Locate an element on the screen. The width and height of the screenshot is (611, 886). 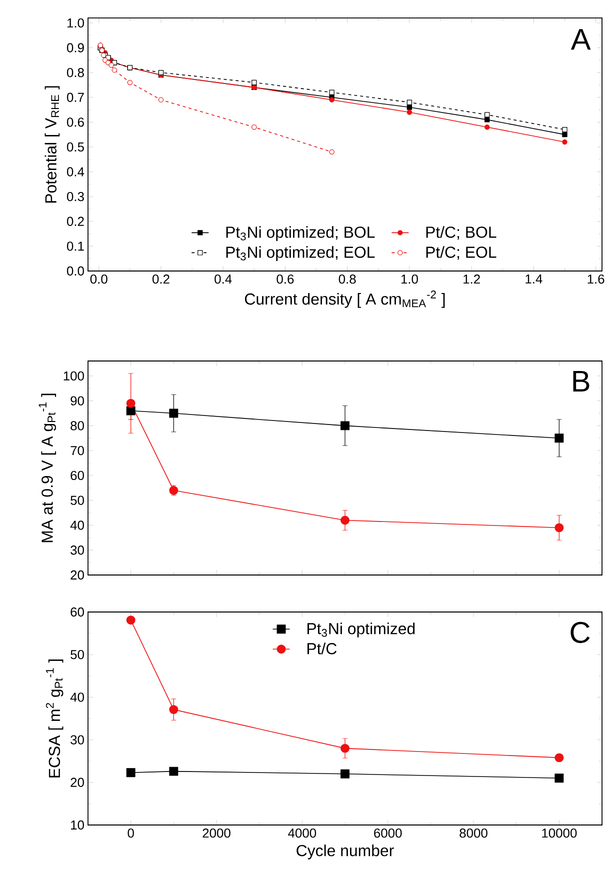
y-axis-title: ECSA [ m$^{2}$ g$_{Pt}$$^{-1}$ ] is located at coordinates (55, 718).